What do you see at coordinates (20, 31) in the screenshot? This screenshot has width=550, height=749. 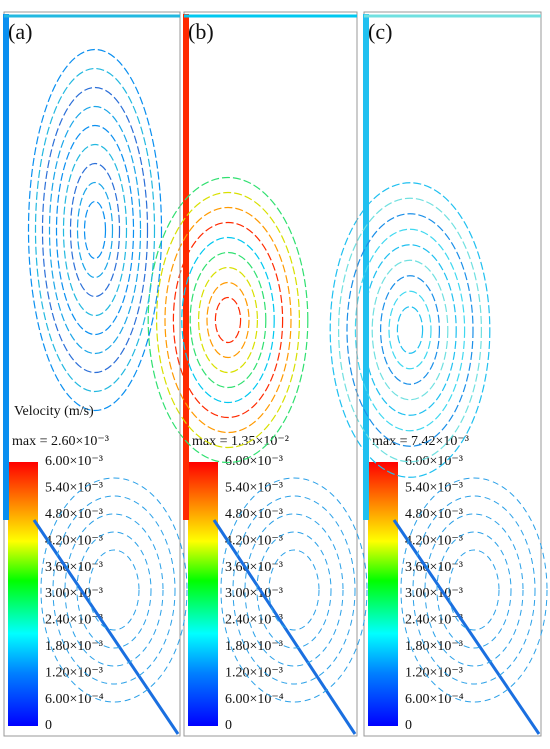 I see `panel-label: (a)` at bounding box center [20, 31].